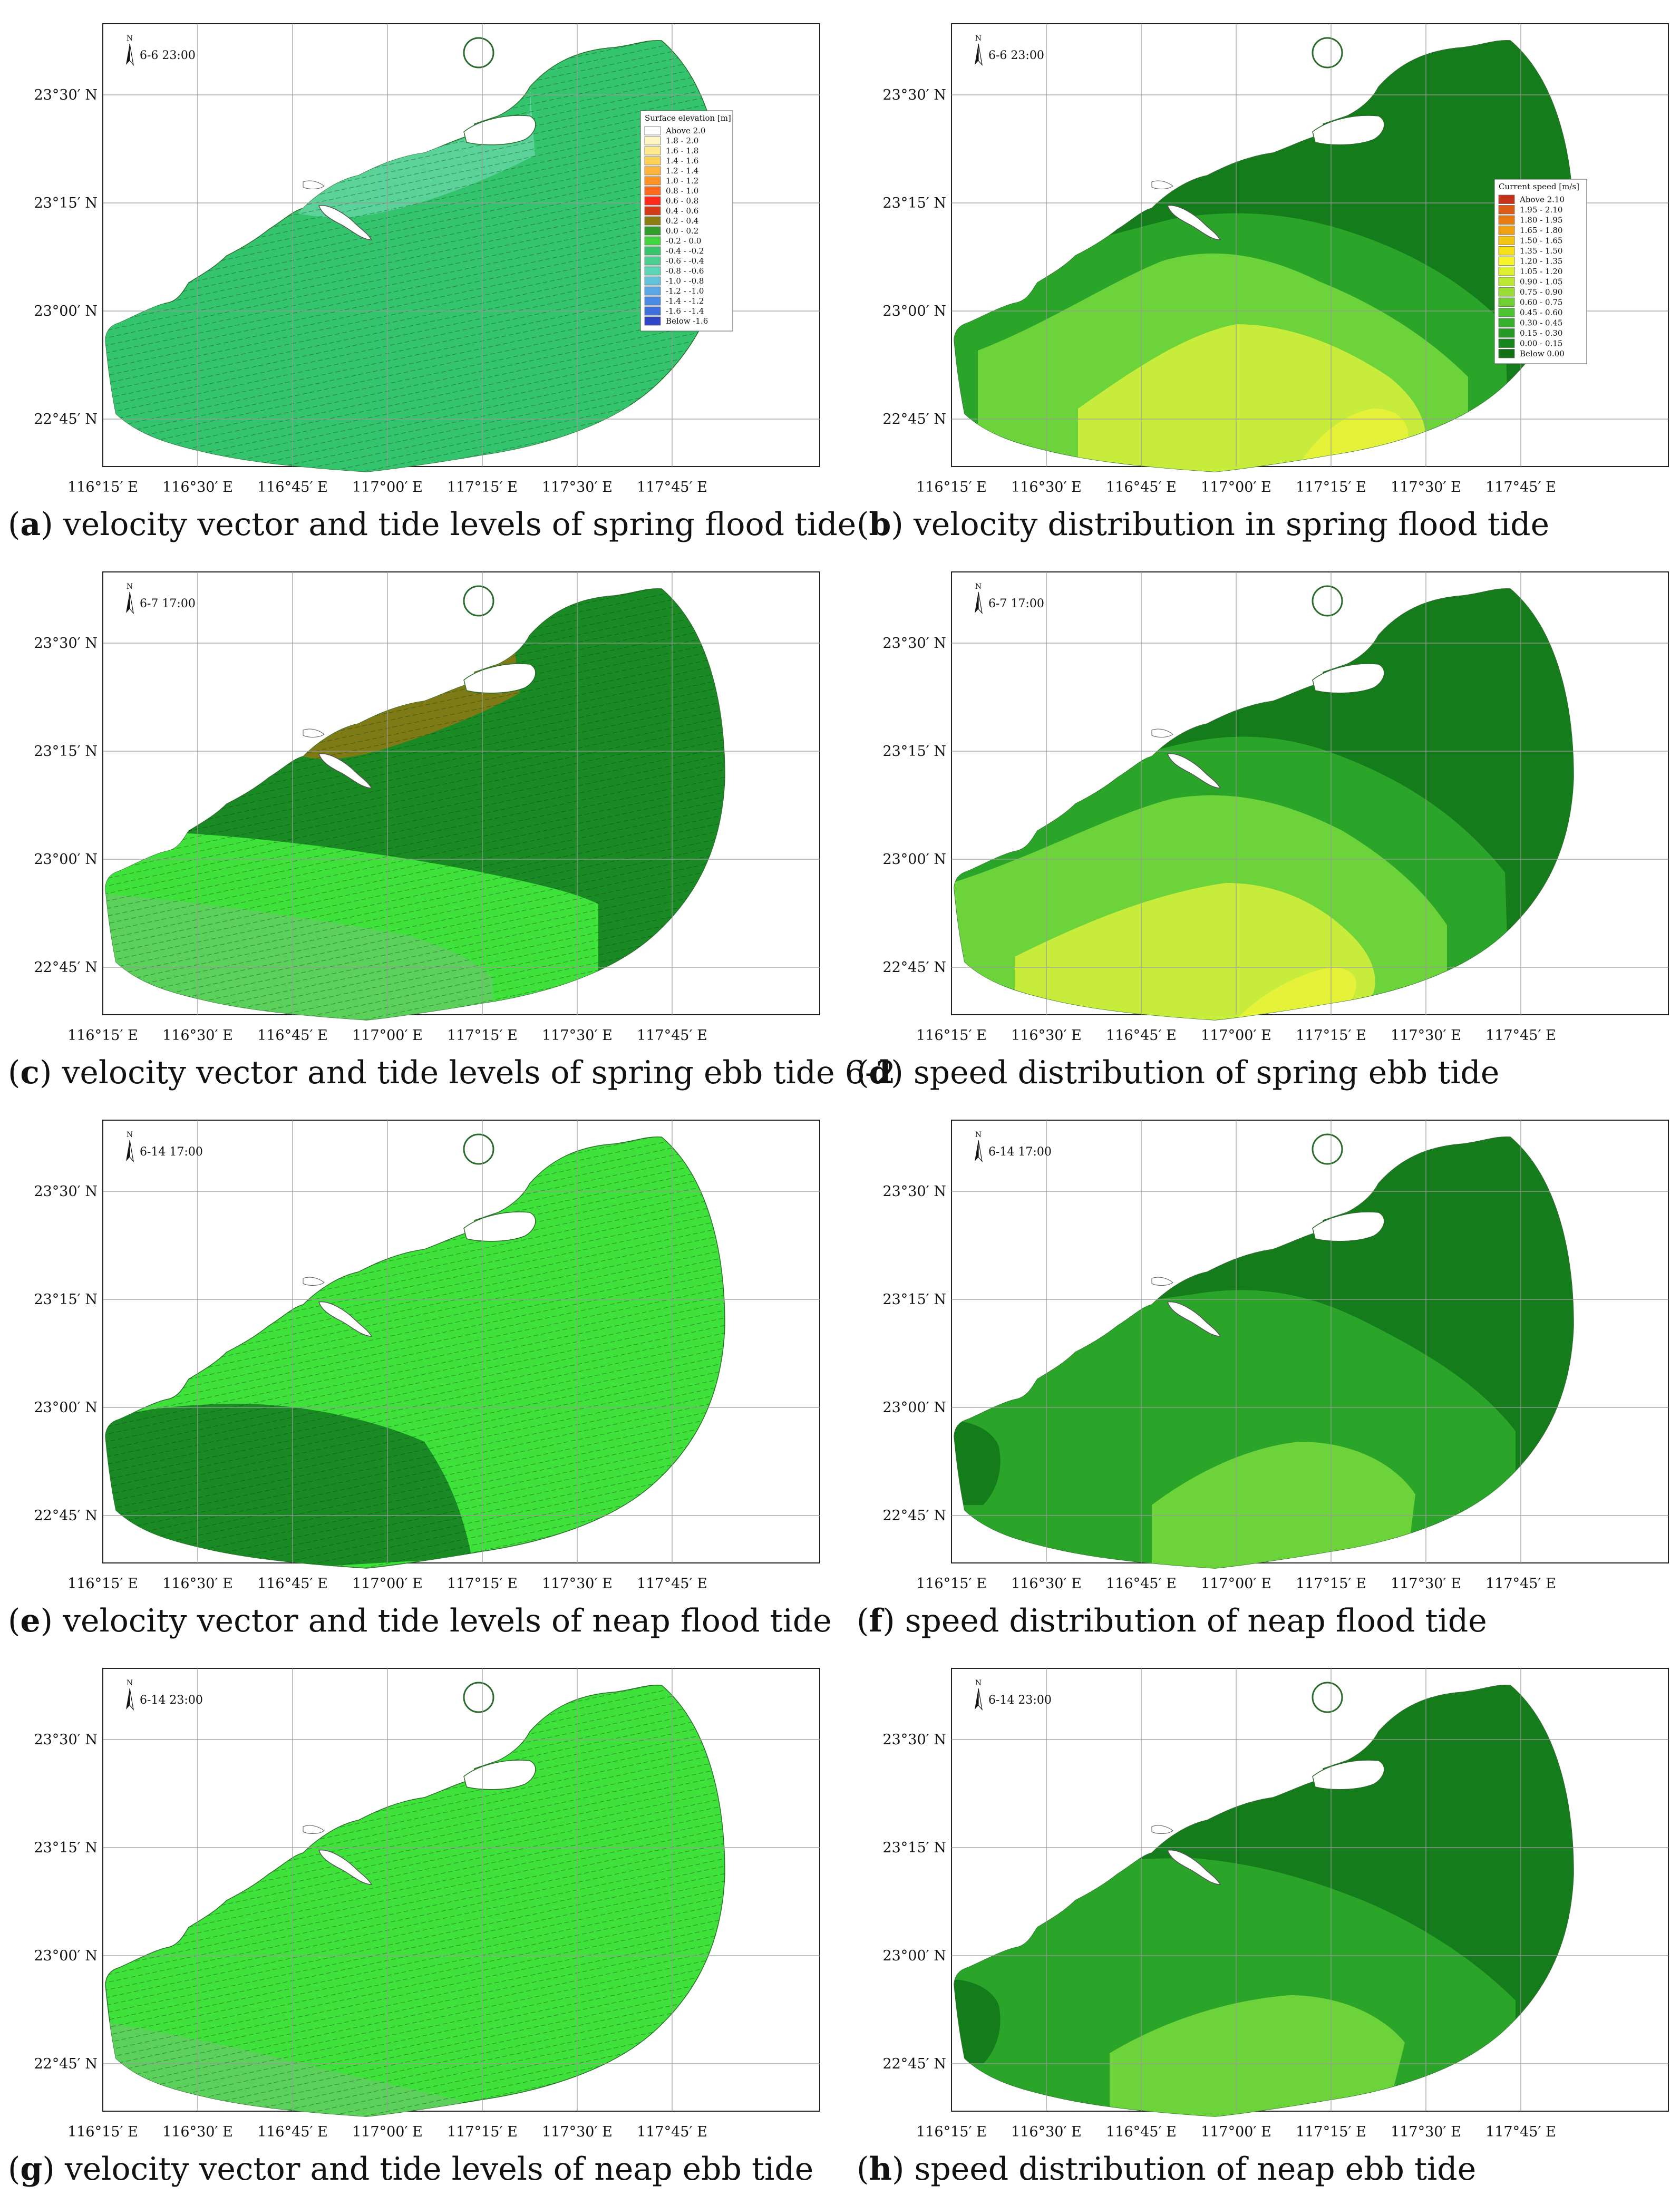  I want to click on legend-label: 1.8 - 2.0, so click(682, 140).